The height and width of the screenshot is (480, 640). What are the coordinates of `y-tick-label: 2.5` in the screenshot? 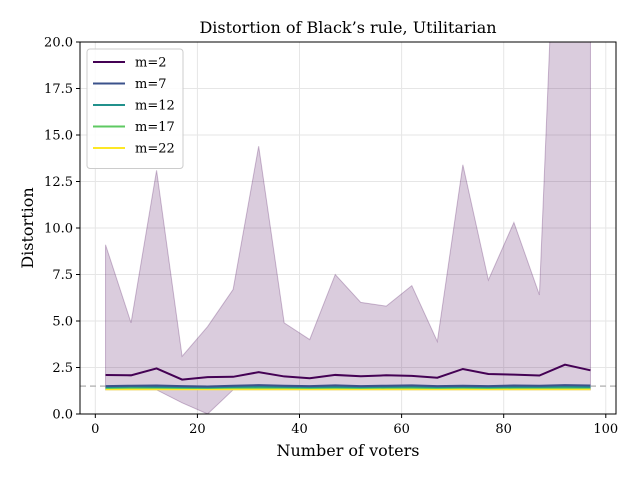 It's located at (62, 368).